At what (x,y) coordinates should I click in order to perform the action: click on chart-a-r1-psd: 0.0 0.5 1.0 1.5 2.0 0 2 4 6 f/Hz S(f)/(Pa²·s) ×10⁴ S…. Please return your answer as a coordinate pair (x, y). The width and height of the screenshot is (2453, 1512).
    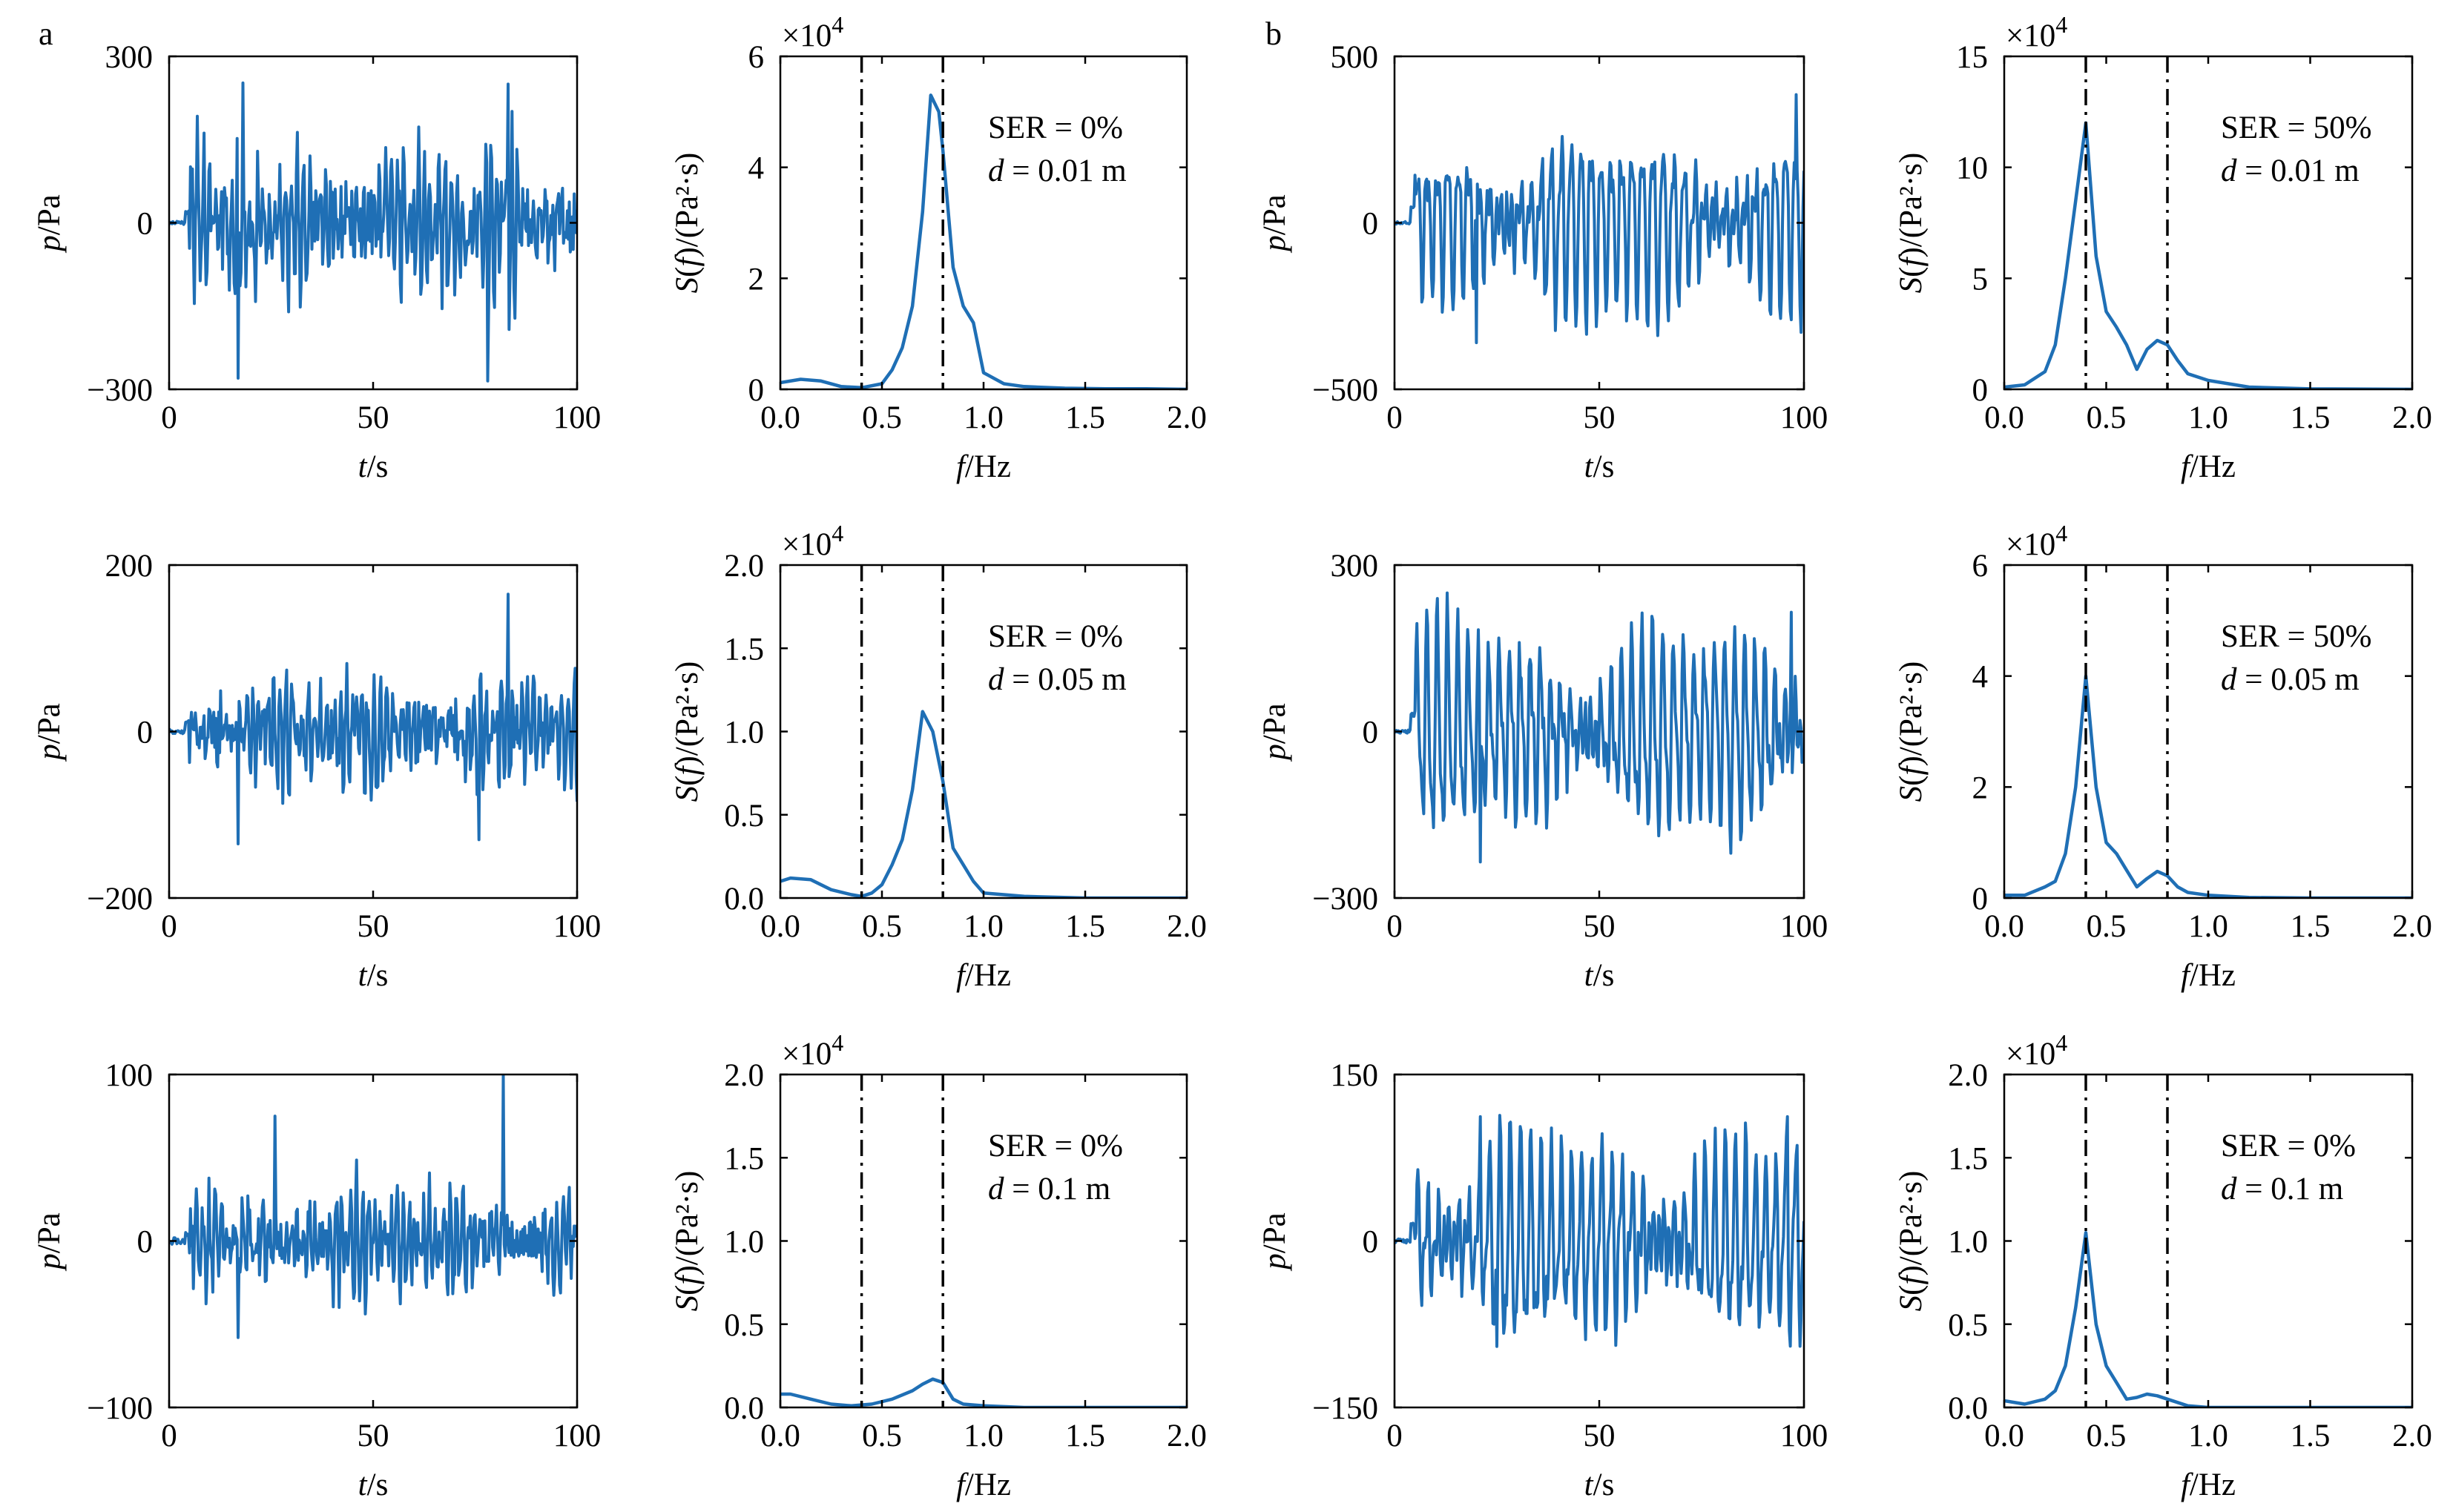
    Looking at the image, I should click on (938, 248).